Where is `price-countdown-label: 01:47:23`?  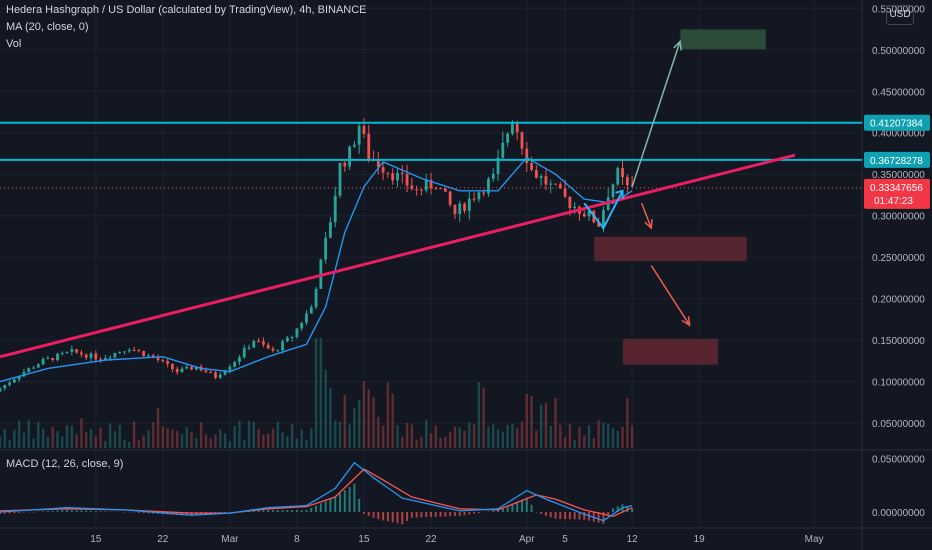
price-countdown-label: 01:47:23 is located at coordinates (893, 201).